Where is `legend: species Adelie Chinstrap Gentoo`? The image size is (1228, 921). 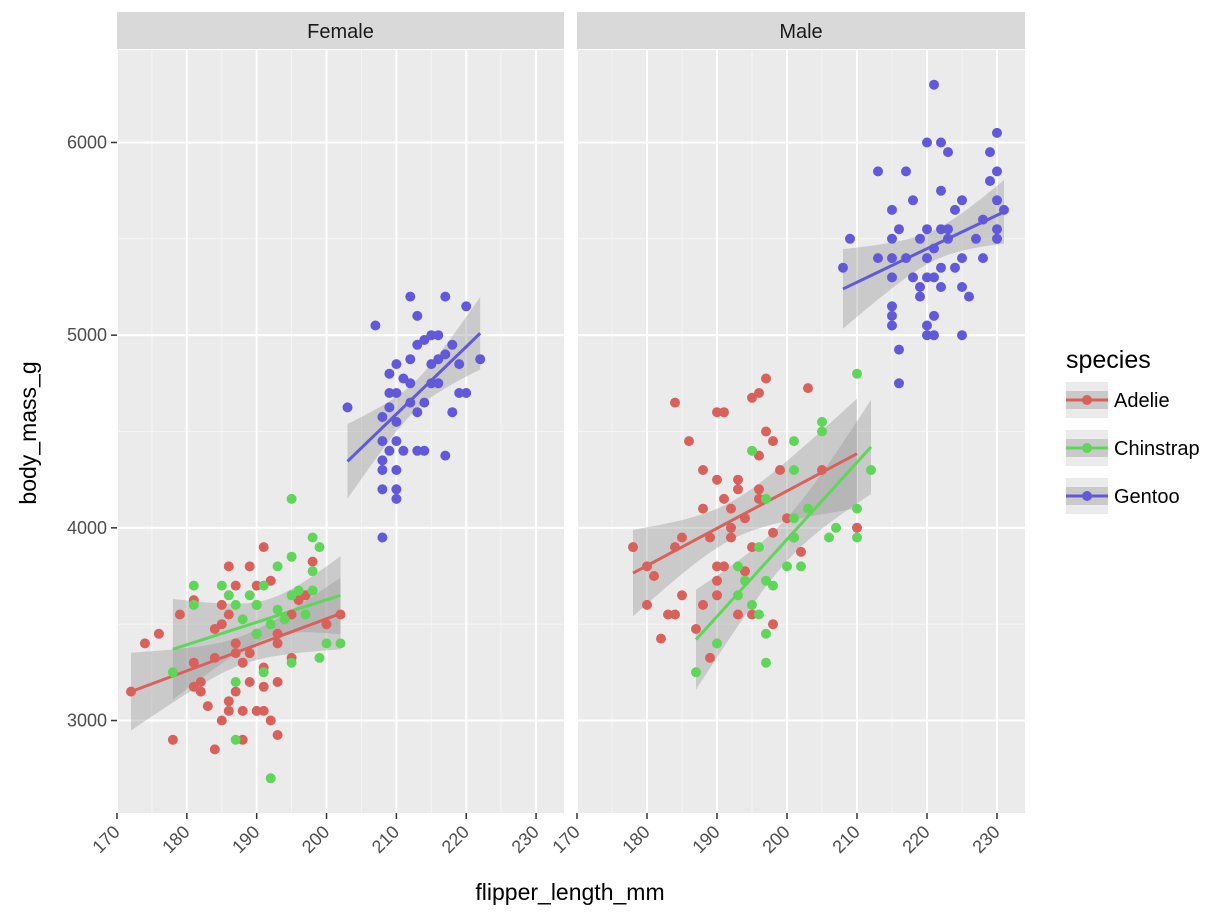 legend: species Adelie Chinstrap Gentoo is located at coordinates (1133, 430).